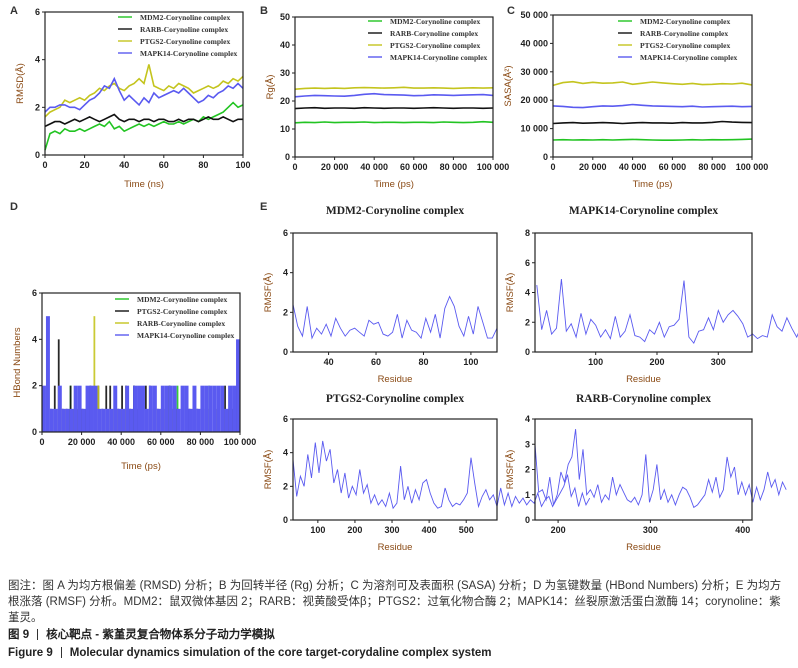  I want to click on y-tick-label: 3, so click(527, 444).